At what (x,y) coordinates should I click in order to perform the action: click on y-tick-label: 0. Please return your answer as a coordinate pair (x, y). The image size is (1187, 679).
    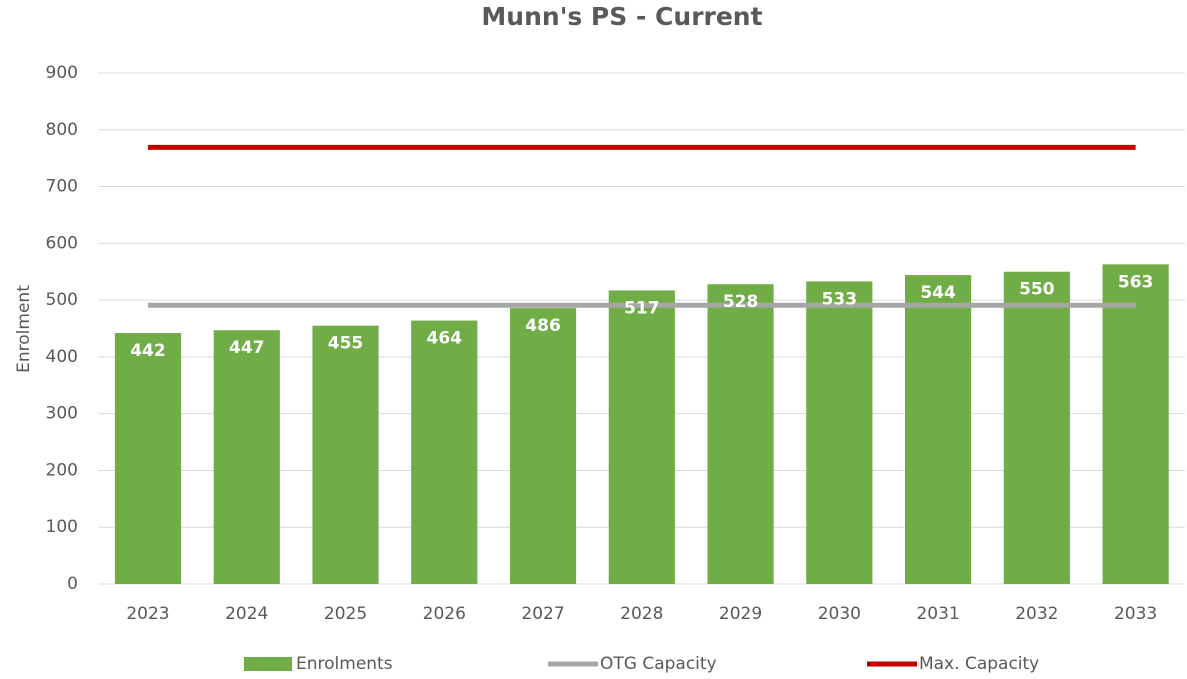
    Looking at the image, I should click on (72, 584).